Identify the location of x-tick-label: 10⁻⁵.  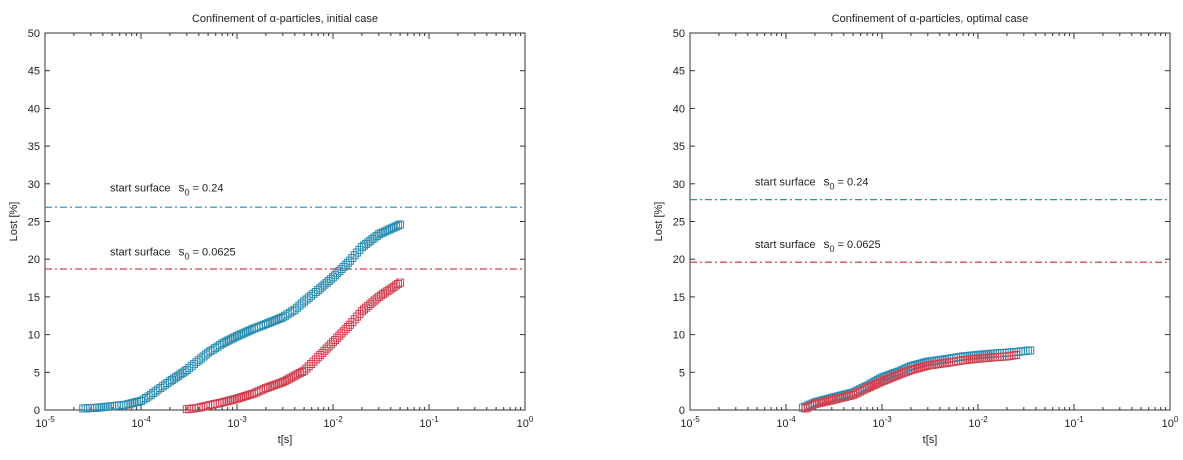
(690, 422).